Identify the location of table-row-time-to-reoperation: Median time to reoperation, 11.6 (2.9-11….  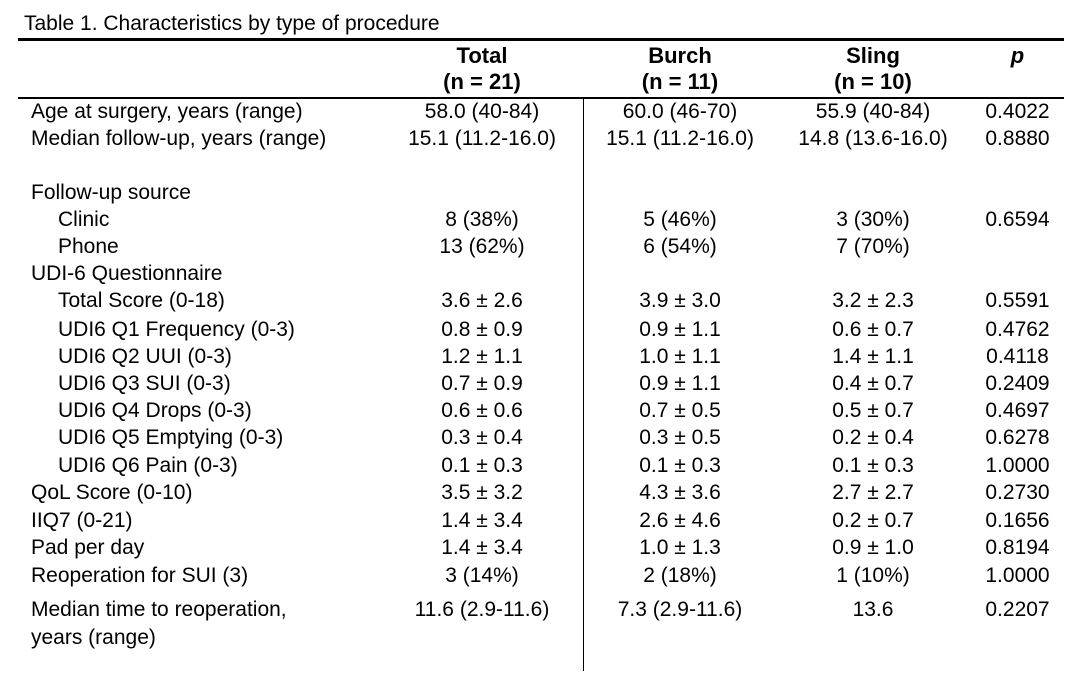
(540, 610).